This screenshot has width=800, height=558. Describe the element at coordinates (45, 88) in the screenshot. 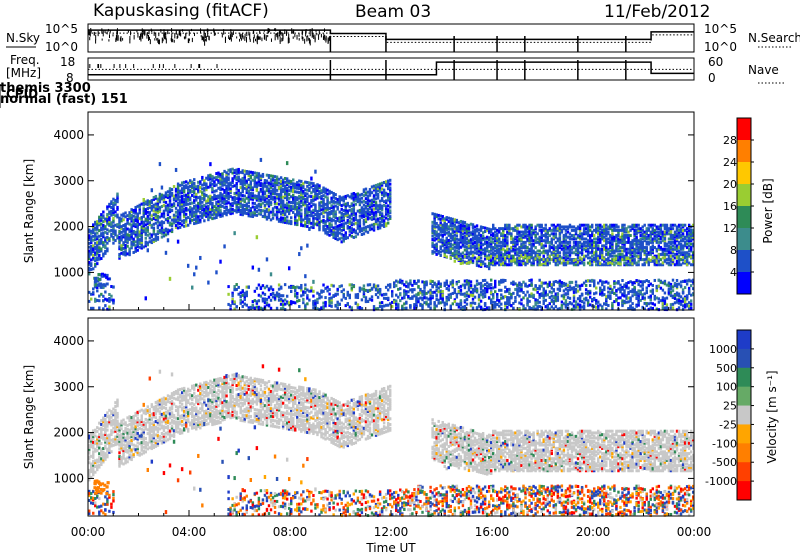

I see `cpid-segment-label: themis 3300` at that location.